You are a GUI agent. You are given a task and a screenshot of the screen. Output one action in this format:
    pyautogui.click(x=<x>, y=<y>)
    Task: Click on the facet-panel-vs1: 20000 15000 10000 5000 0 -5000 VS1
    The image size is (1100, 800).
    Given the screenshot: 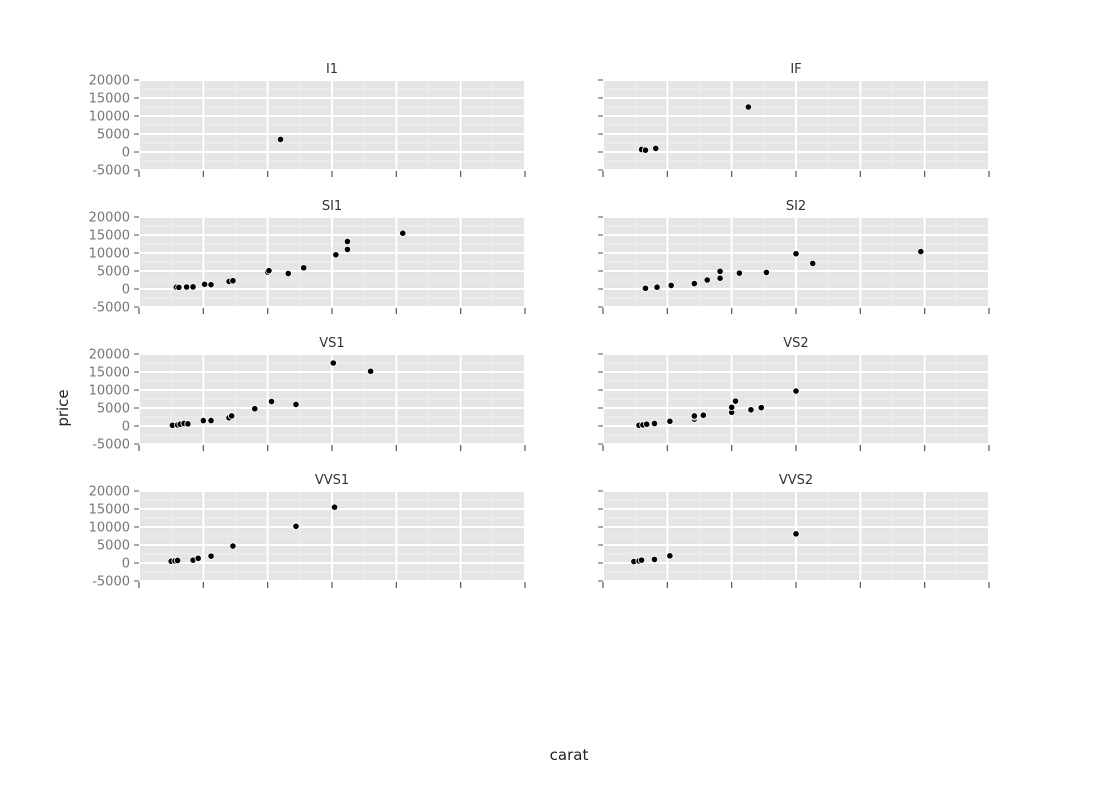 What is the action you would take?
    pyautogui.click(x=307, y=394)
    